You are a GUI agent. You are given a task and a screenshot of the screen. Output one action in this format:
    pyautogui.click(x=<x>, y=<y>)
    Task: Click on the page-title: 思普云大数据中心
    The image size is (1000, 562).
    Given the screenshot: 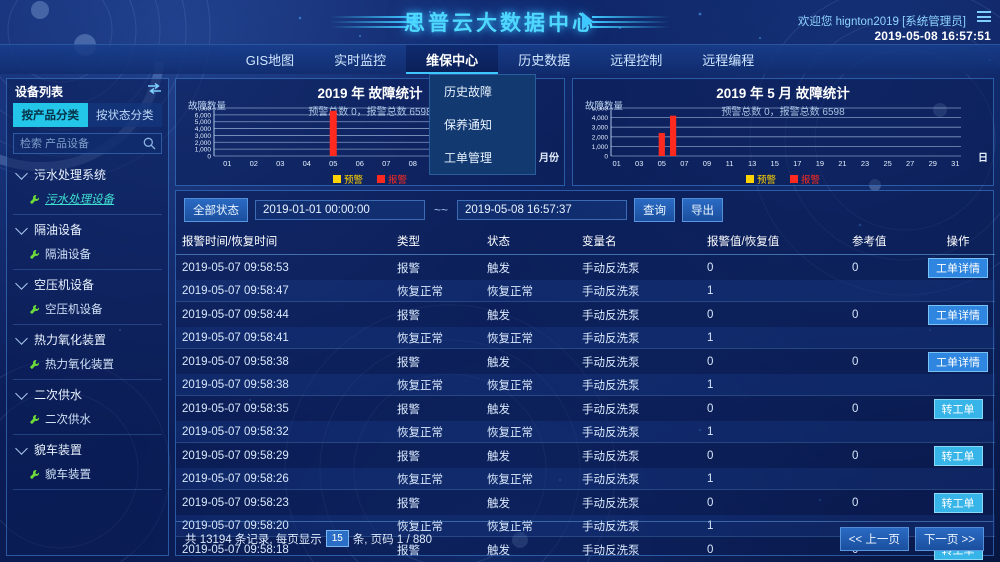 What is the action you would take?
    pyautogui.click(x=500, y=23)
    